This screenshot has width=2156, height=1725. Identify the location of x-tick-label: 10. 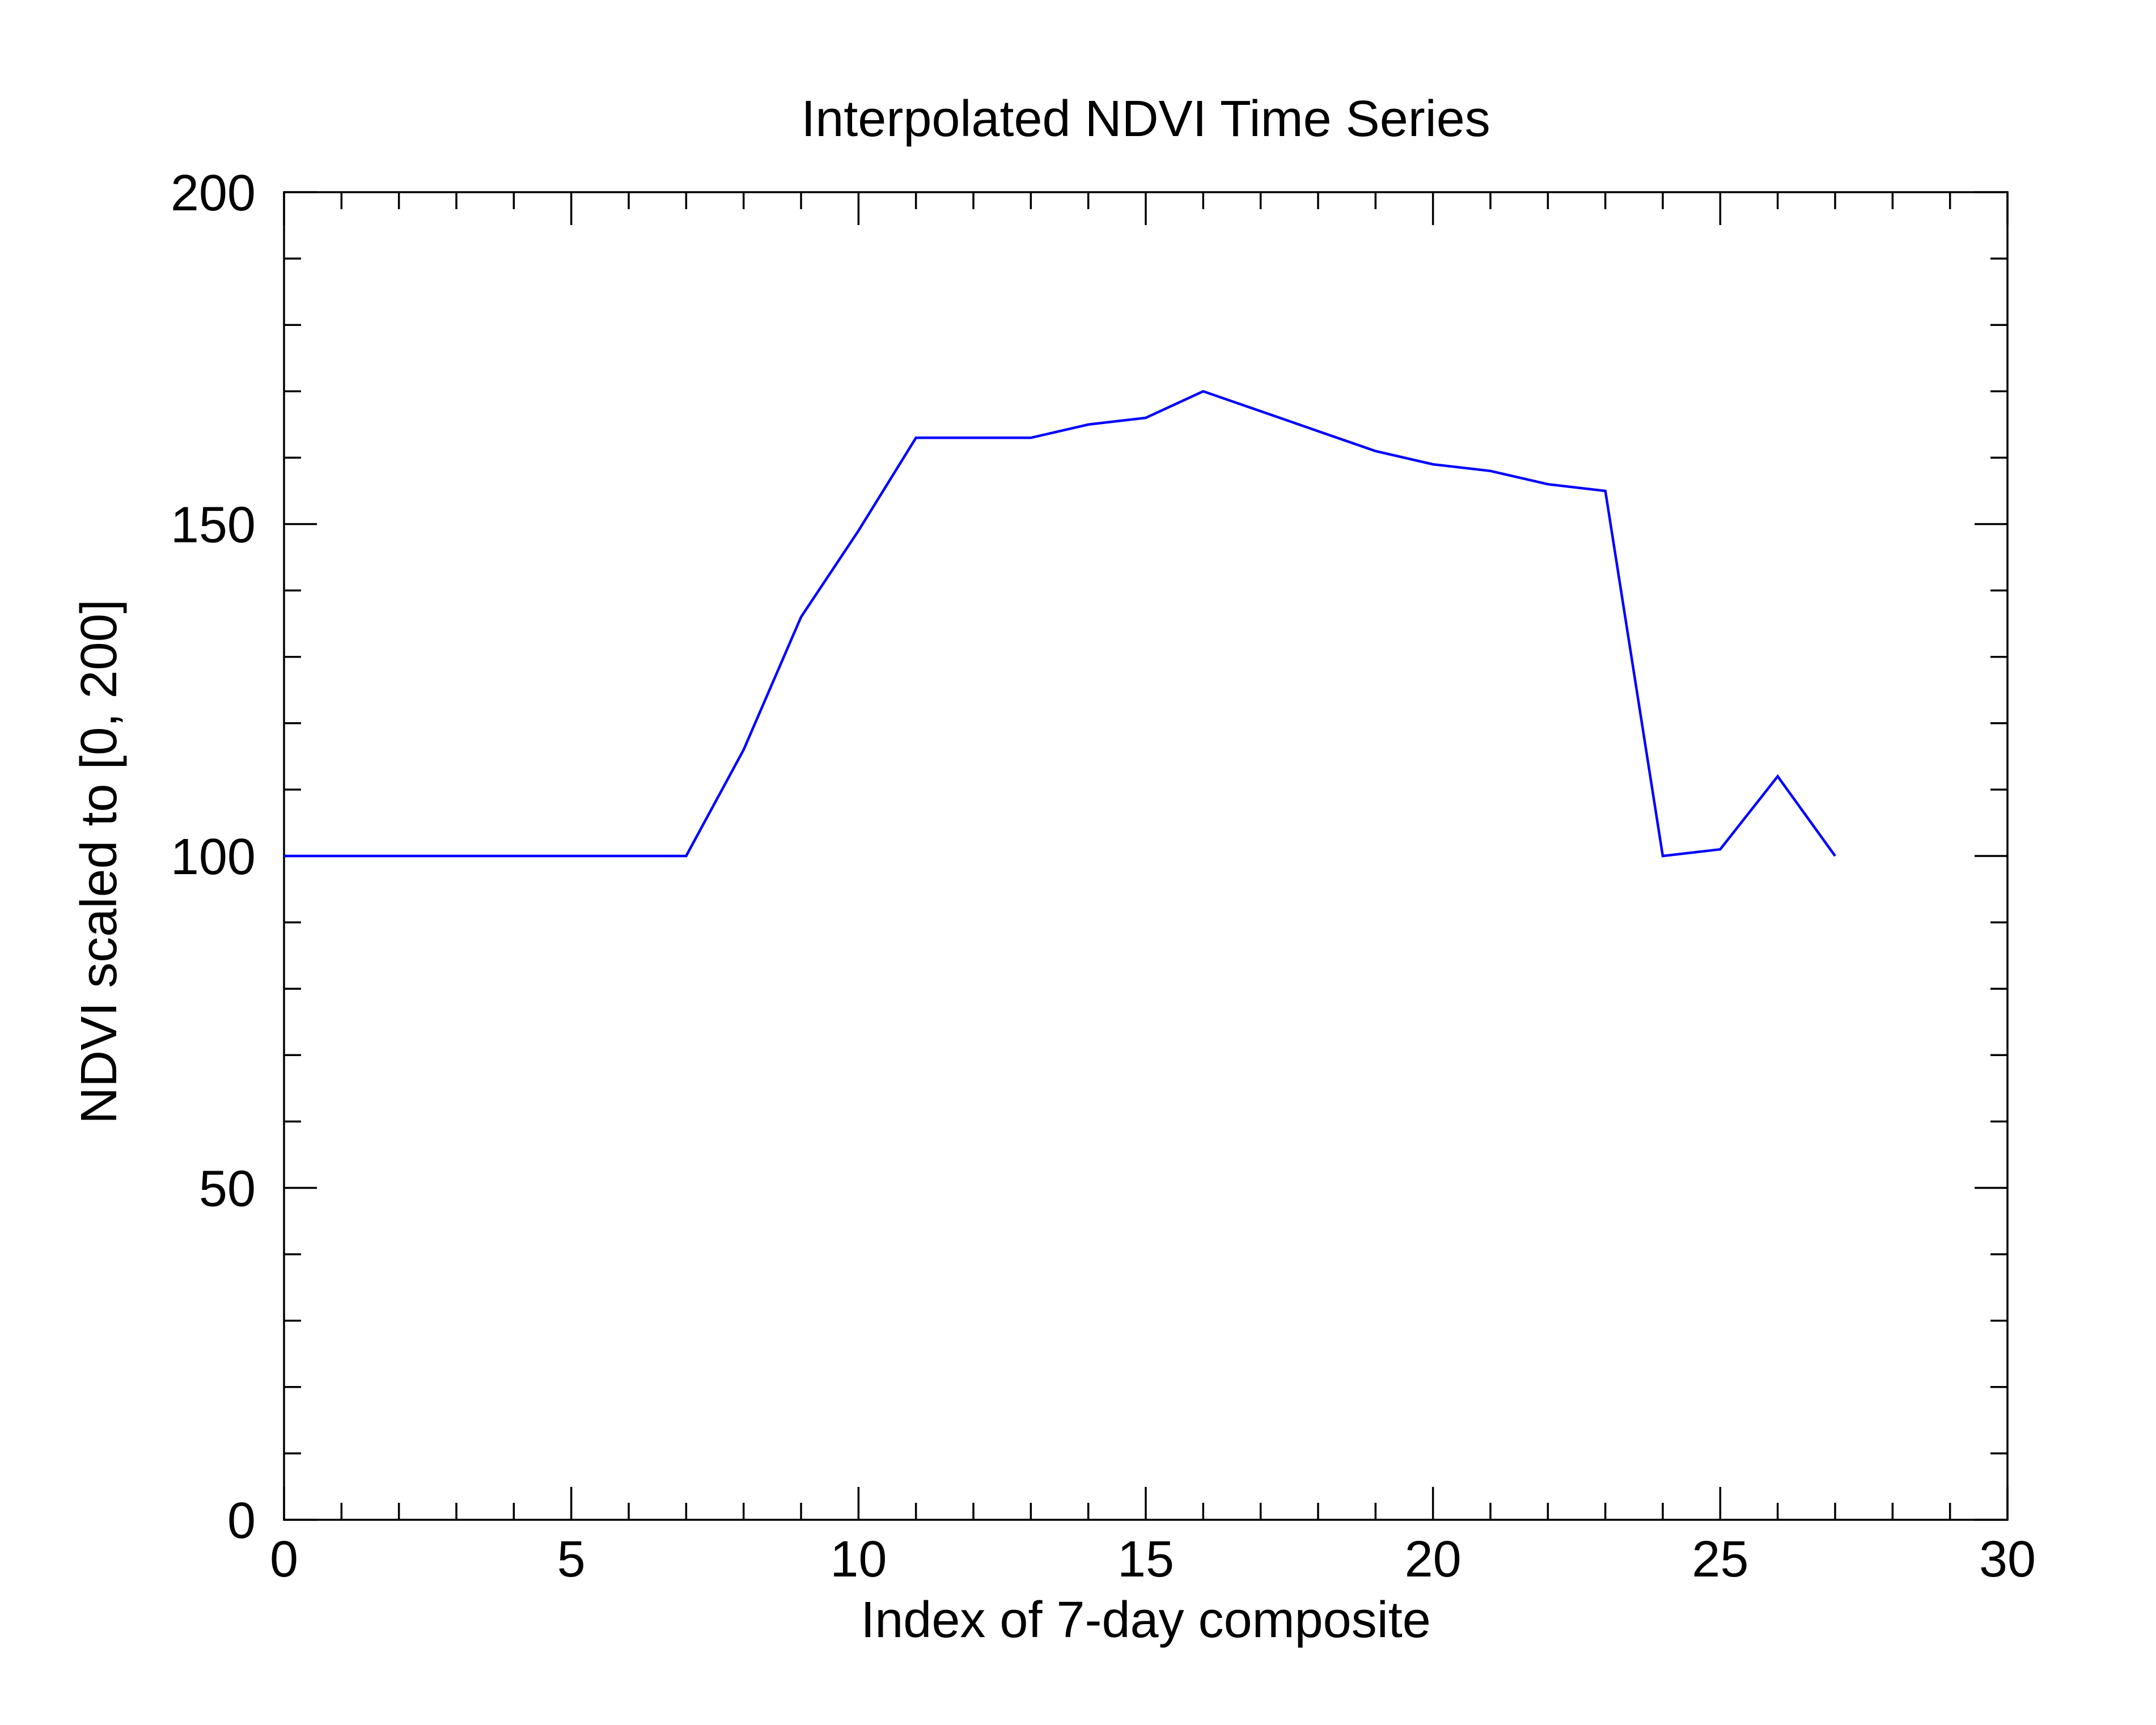
(858, 1559).